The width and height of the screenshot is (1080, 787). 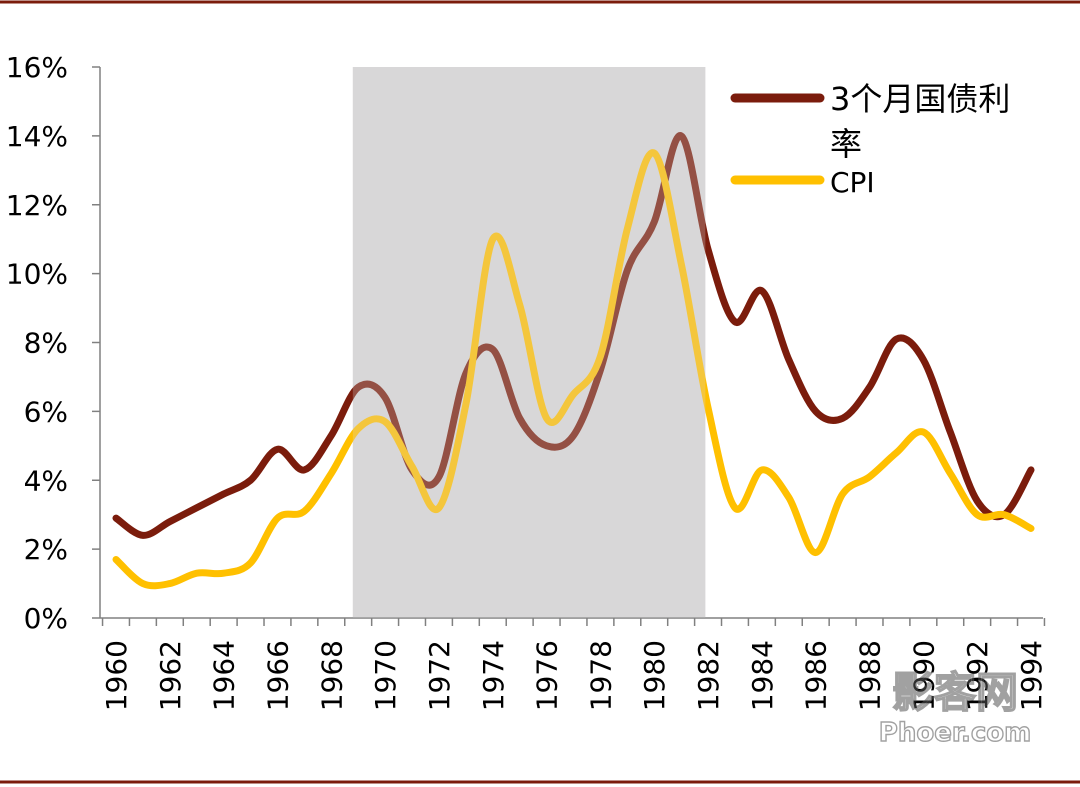 What do you see at coordinates (852, 182) in the screenshot?
I see `legend-label-cpi: CPI` at bounding box center [852, 182].